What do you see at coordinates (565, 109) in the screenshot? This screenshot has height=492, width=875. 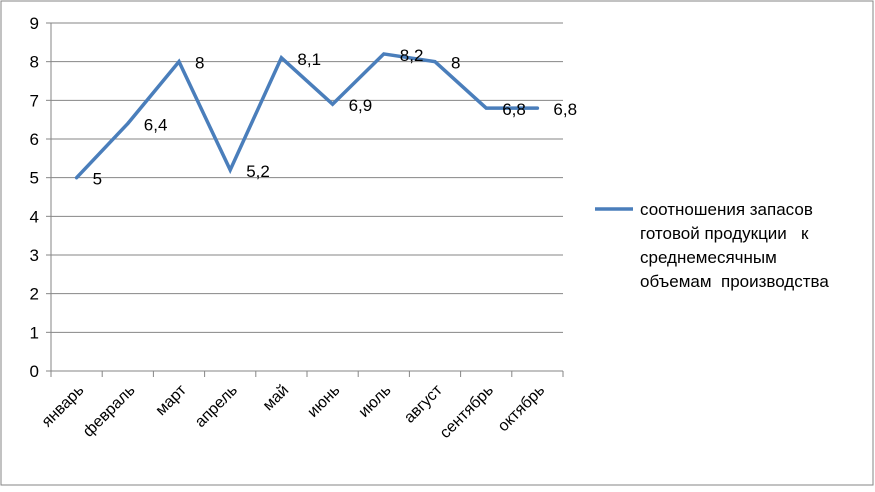 I see `data-label-9: 6,8` at bounding box center [565, 109].